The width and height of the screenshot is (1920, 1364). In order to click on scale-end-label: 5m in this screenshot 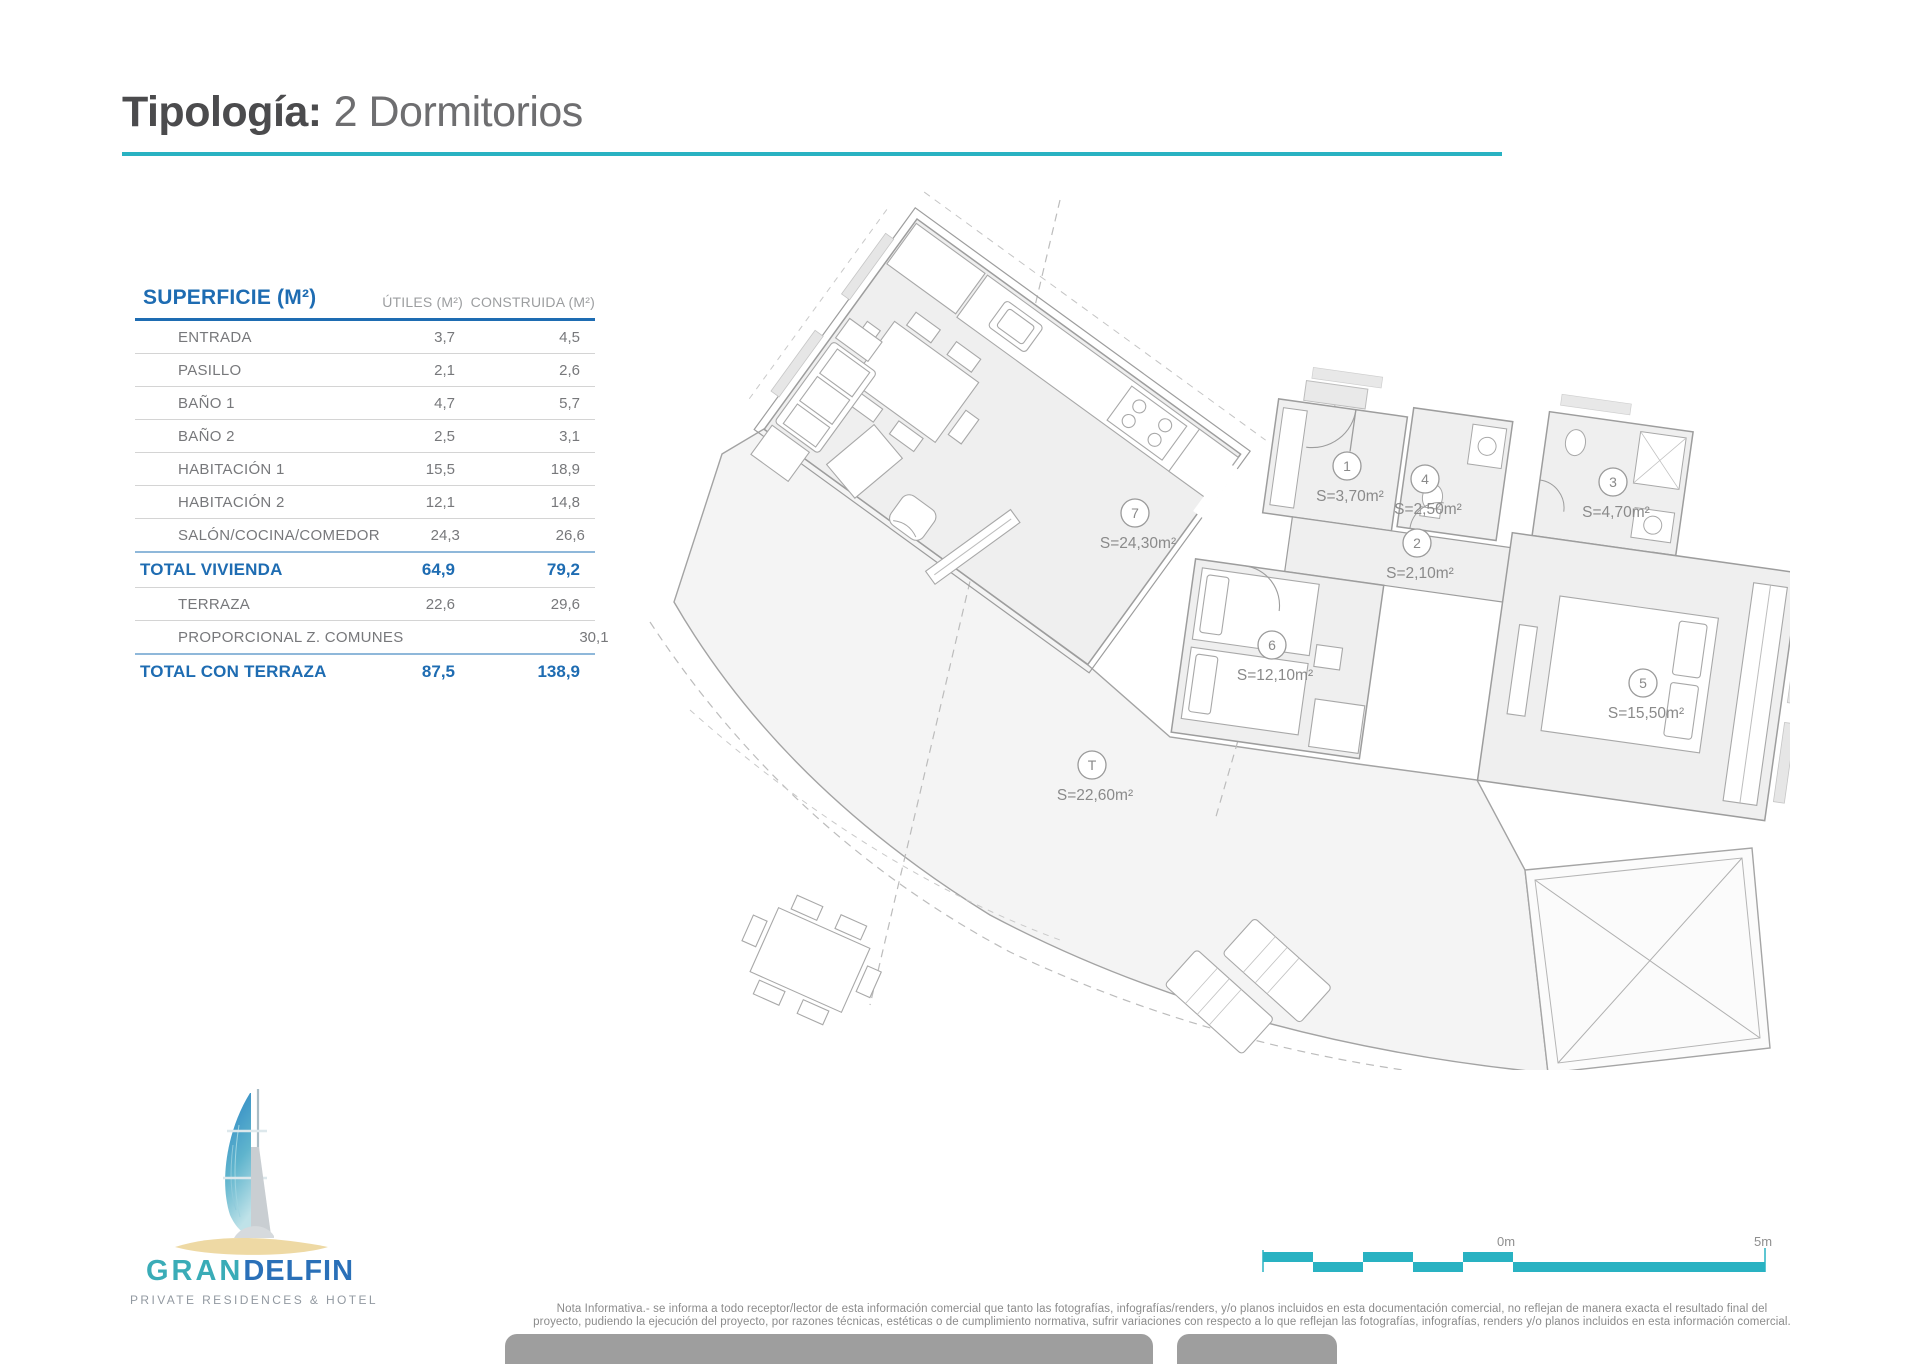, I will do `click(1763, 1242)`.